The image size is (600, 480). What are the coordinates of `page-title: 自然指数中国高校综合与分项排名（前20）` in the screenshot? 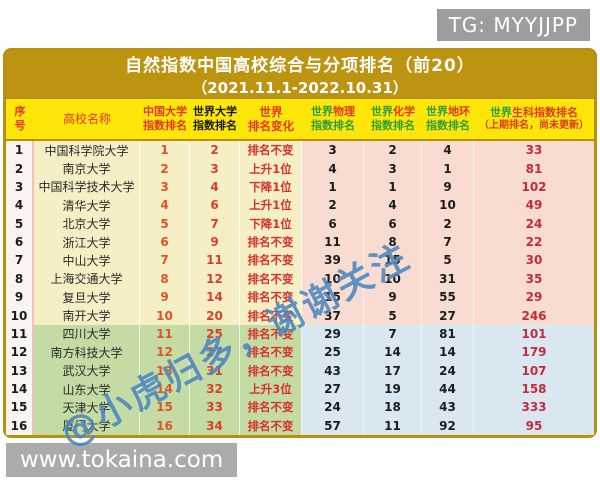 It's located at (300, 65).